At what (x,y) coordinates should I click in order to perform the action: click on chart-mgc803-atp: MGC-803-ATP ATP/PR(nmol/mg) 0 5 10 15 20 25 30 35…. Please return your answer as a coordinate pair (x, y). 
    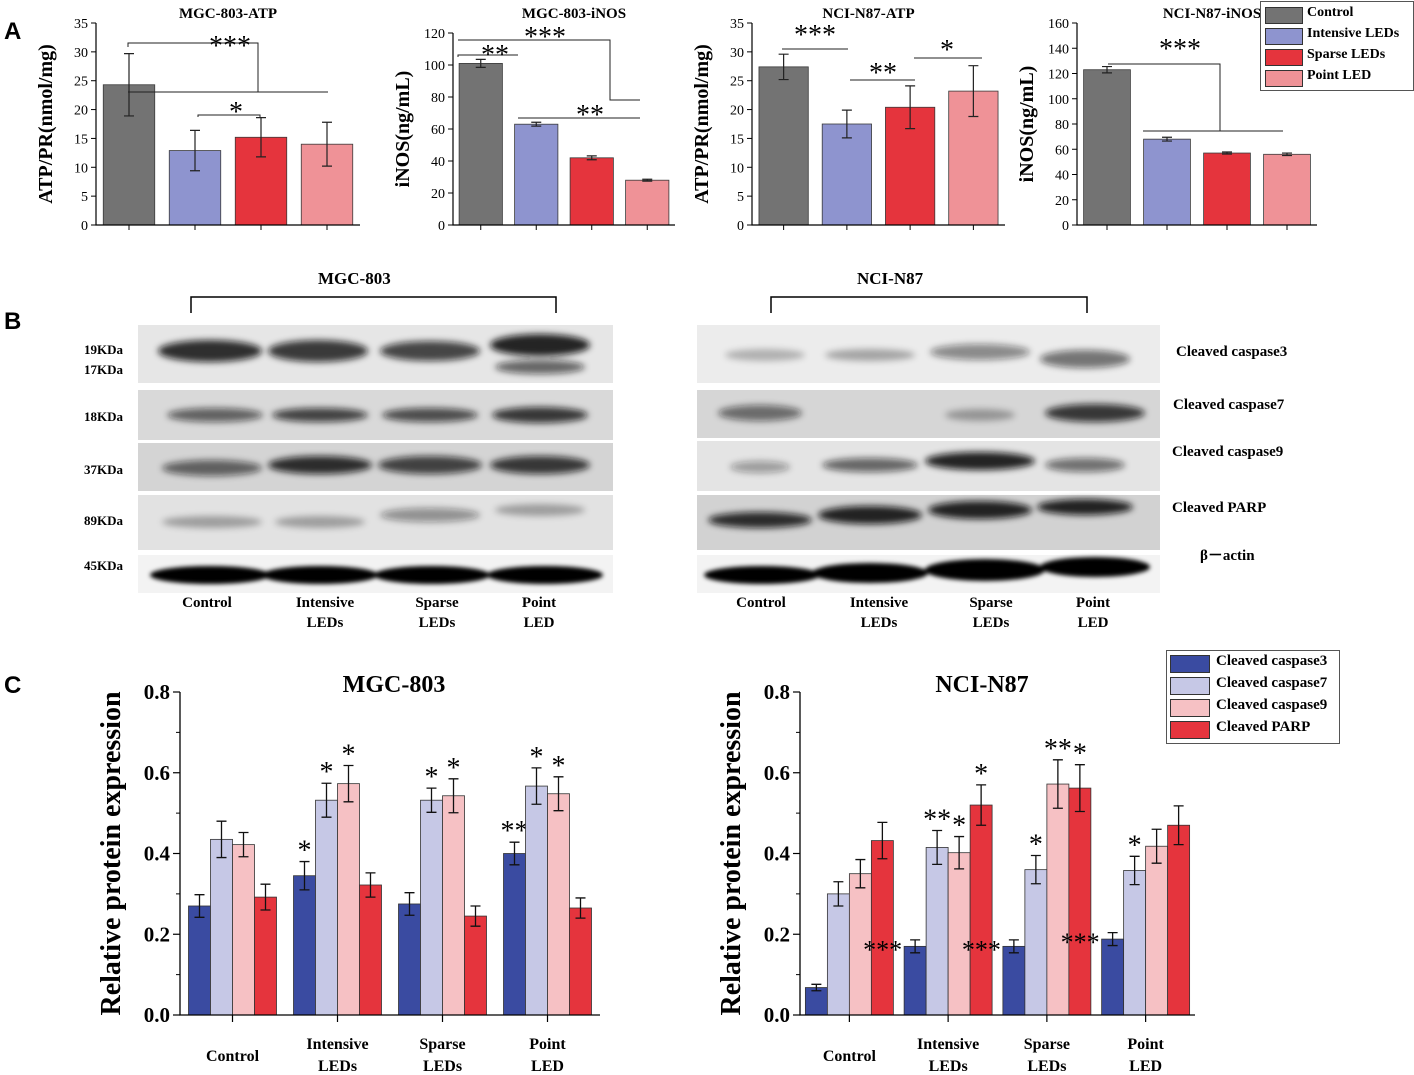
    Looking at the image, I should click on (197, 120).